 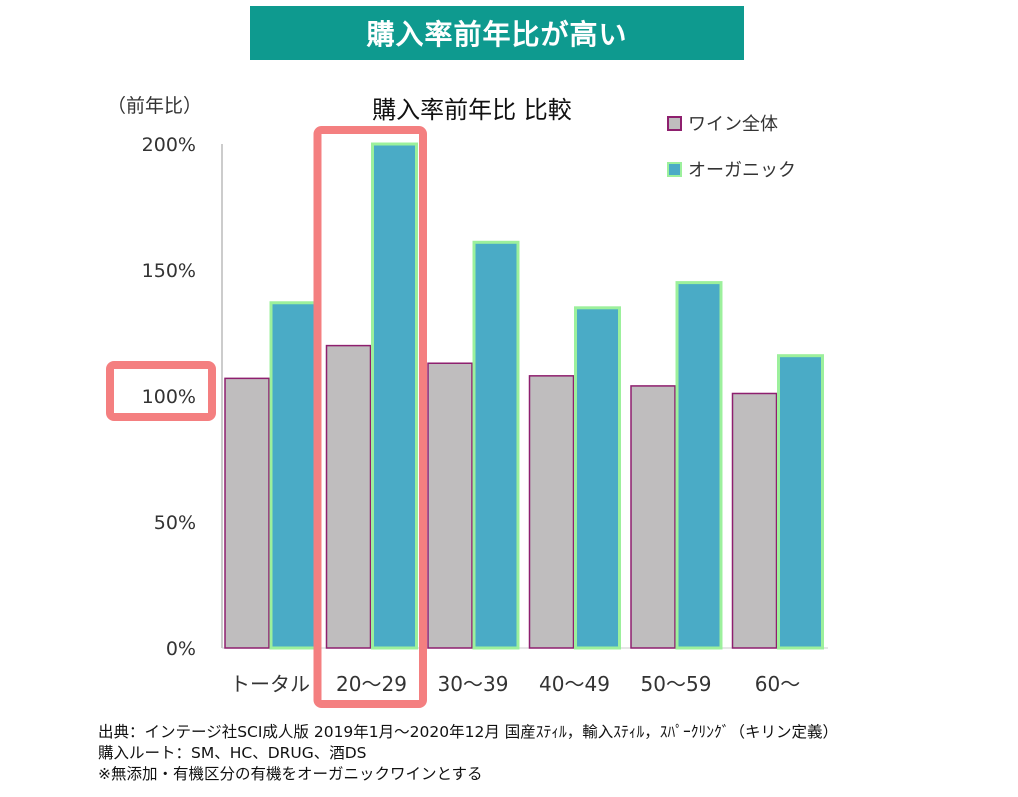 What do you see at coordinates (169, 271) in the screenshot?
I see `y-tick-label: 150%` at bounding box center [169, 271].